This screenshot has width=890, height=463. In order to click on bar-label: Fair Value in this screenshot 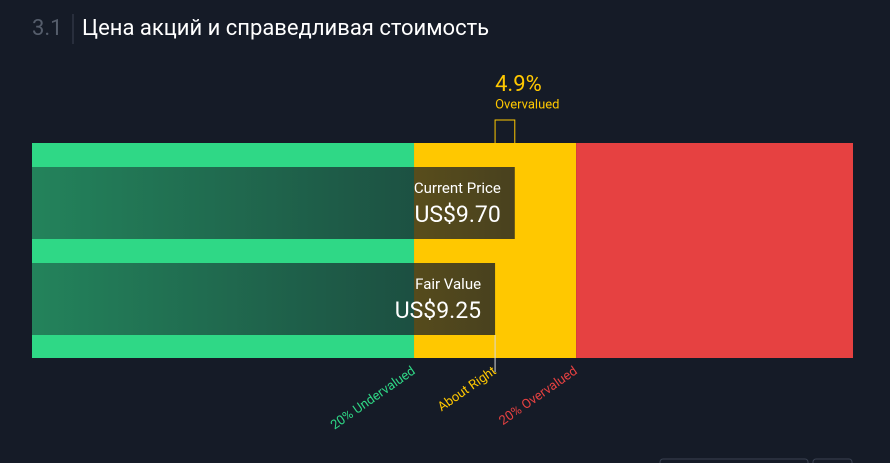, I will do `click(448, 284)`.